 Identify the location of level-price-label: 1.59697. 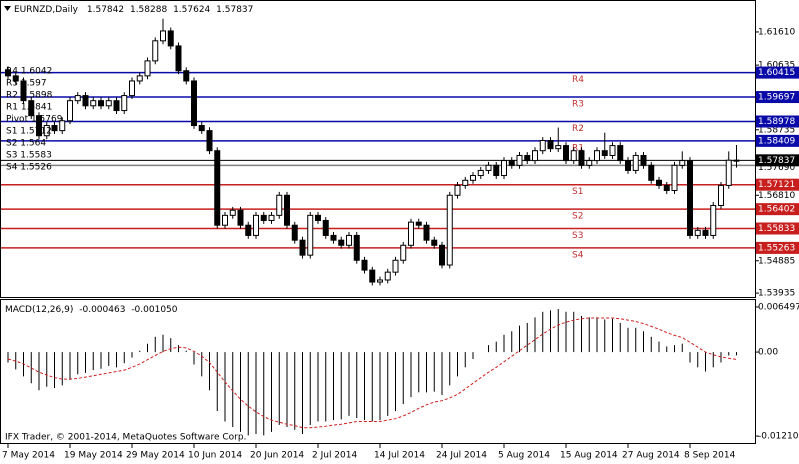
(776, 98).